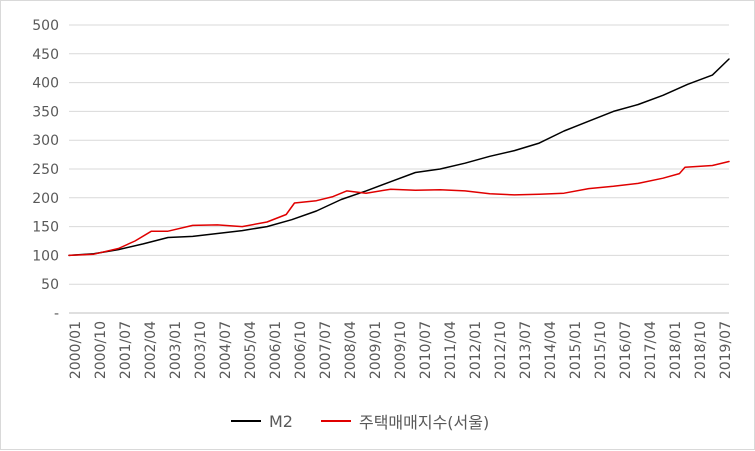  What do you see at coordinates (351, 350) in the screenshot?
I see `x-tick-label: 2008/04` at bounding box center [351, 350].